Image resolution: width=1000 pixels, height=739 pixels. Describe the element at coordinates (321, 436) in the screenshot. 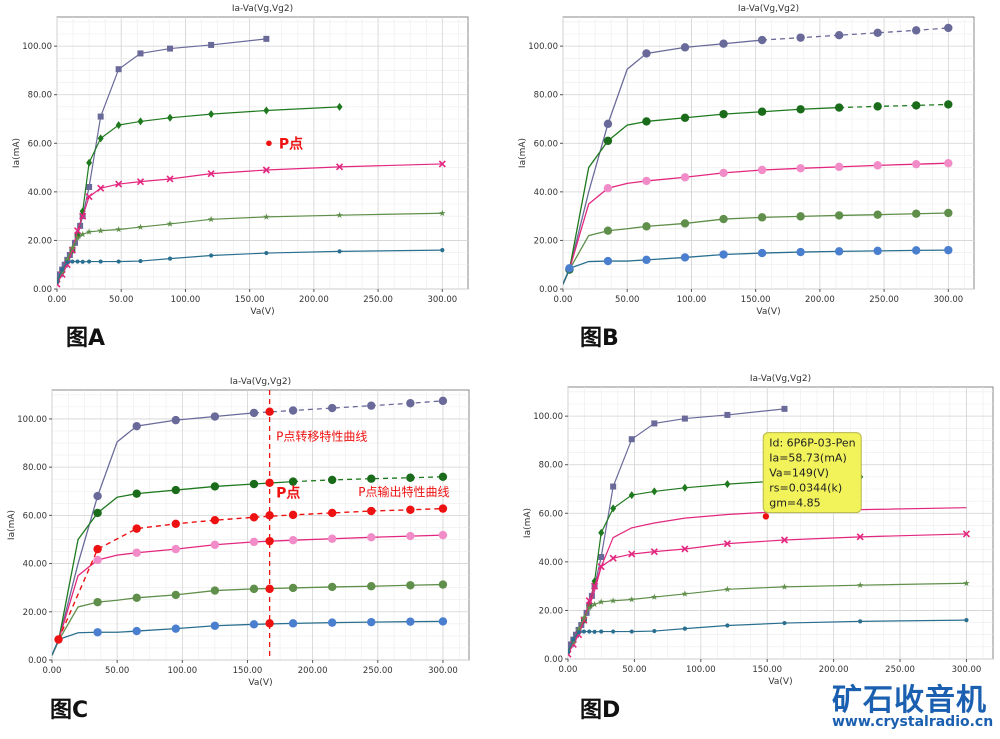

I see `annotation-label-1: P点转移特性曲线` at that location.